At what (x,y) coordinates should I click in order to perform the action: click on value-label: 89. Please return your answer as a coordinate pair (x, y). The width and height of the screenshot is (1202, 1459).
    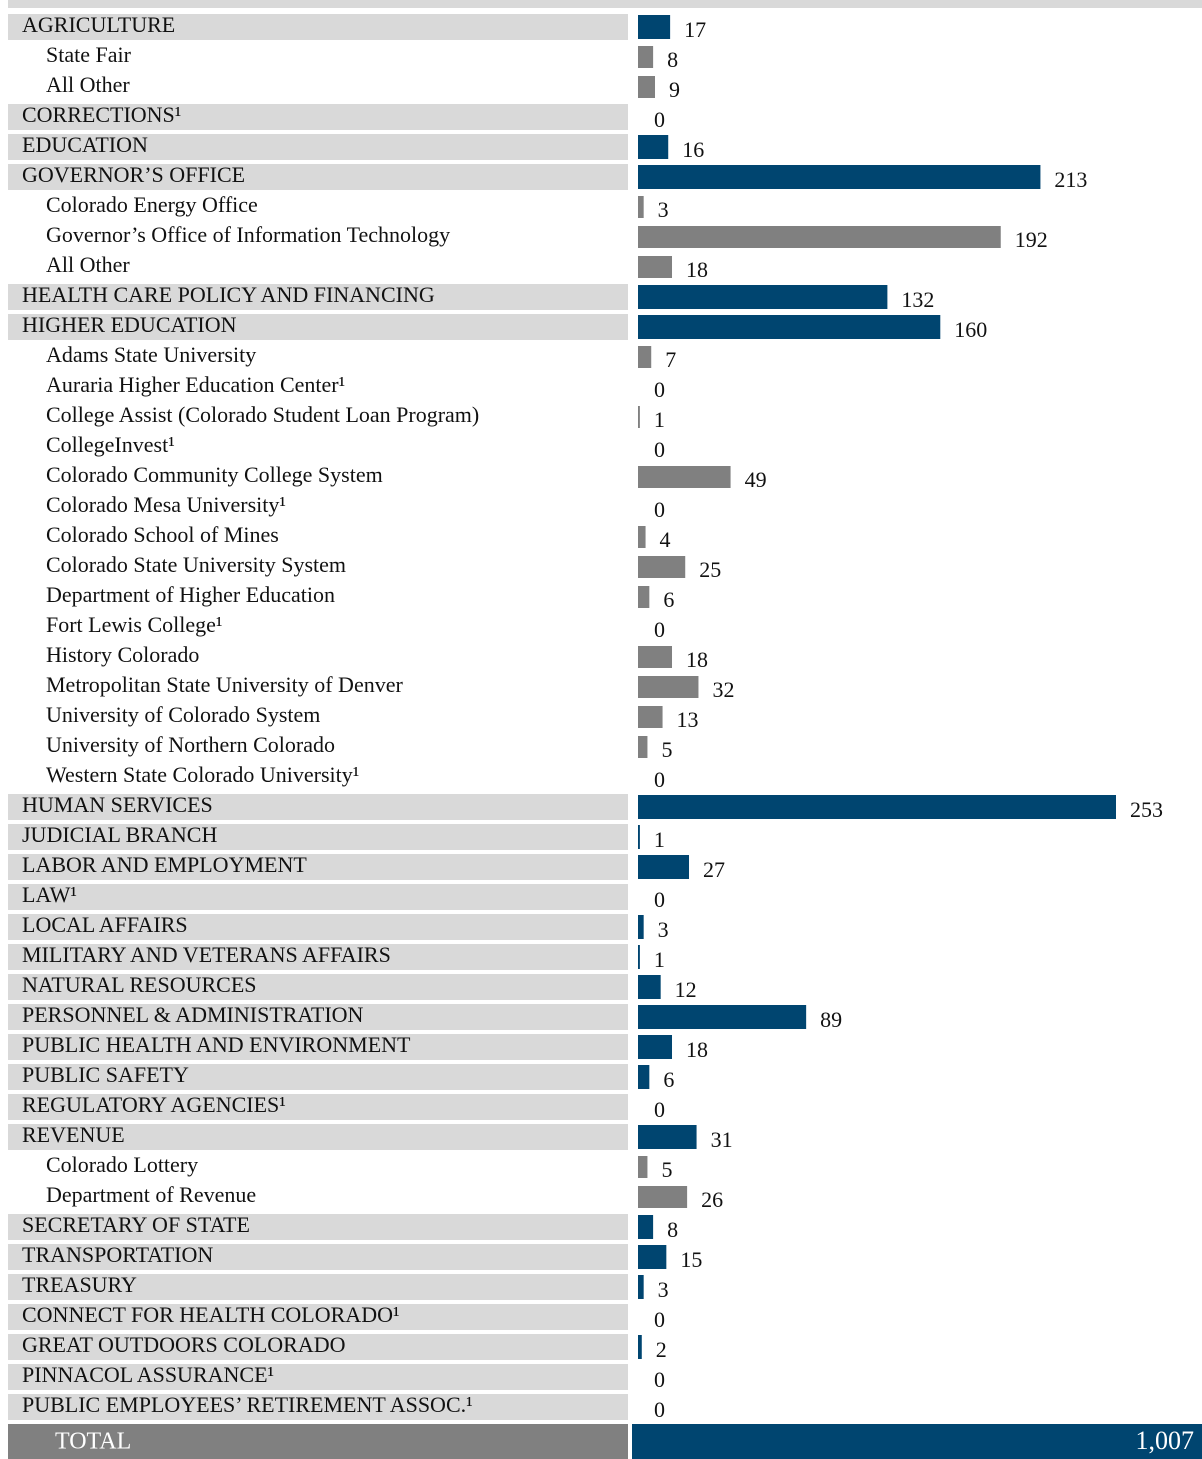
    Looking at the image, I should click on (831, 1019).